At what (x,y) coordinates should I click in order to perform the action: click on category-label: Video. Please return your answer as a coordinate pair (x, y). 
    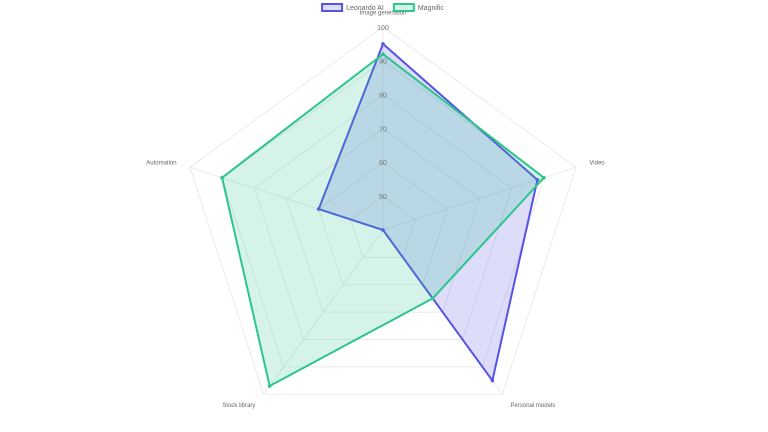
    Looking at the image, I should click on (597, 164).